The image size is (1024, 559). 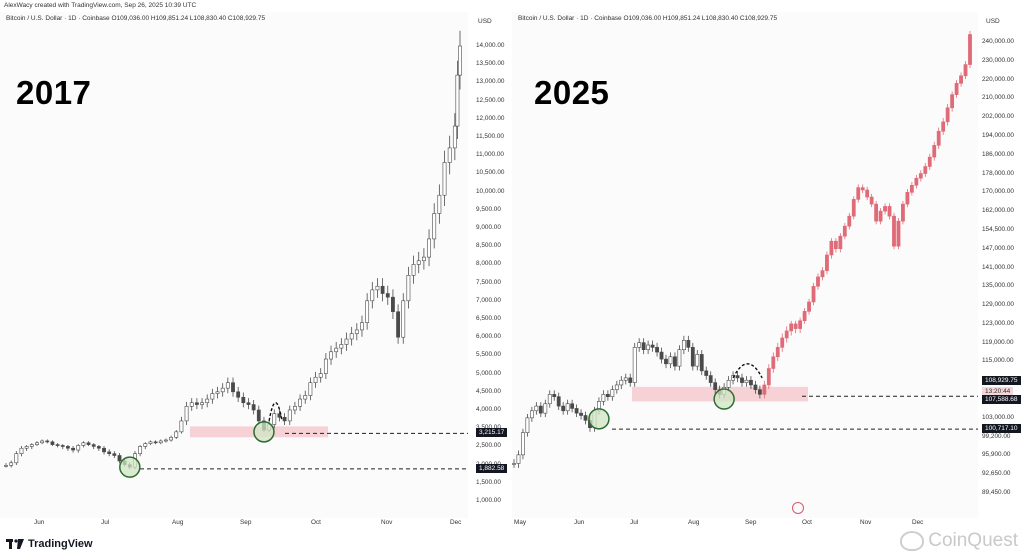 I want to click on price-tag: 107,588.68, so click(x=1001, y=400).